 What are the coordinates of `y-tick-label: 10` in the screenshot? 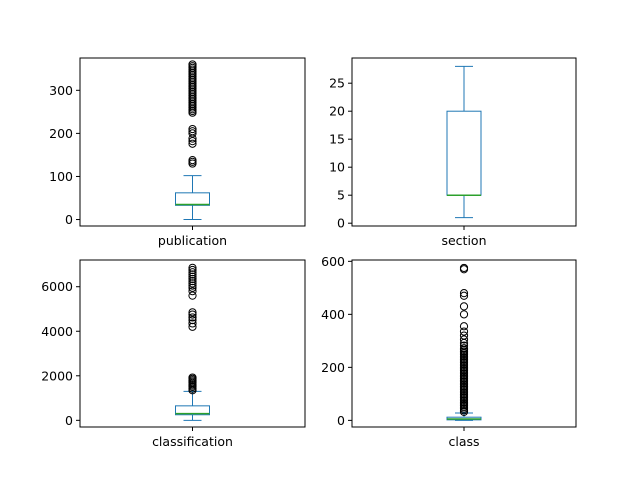 It's located at (337, 167).